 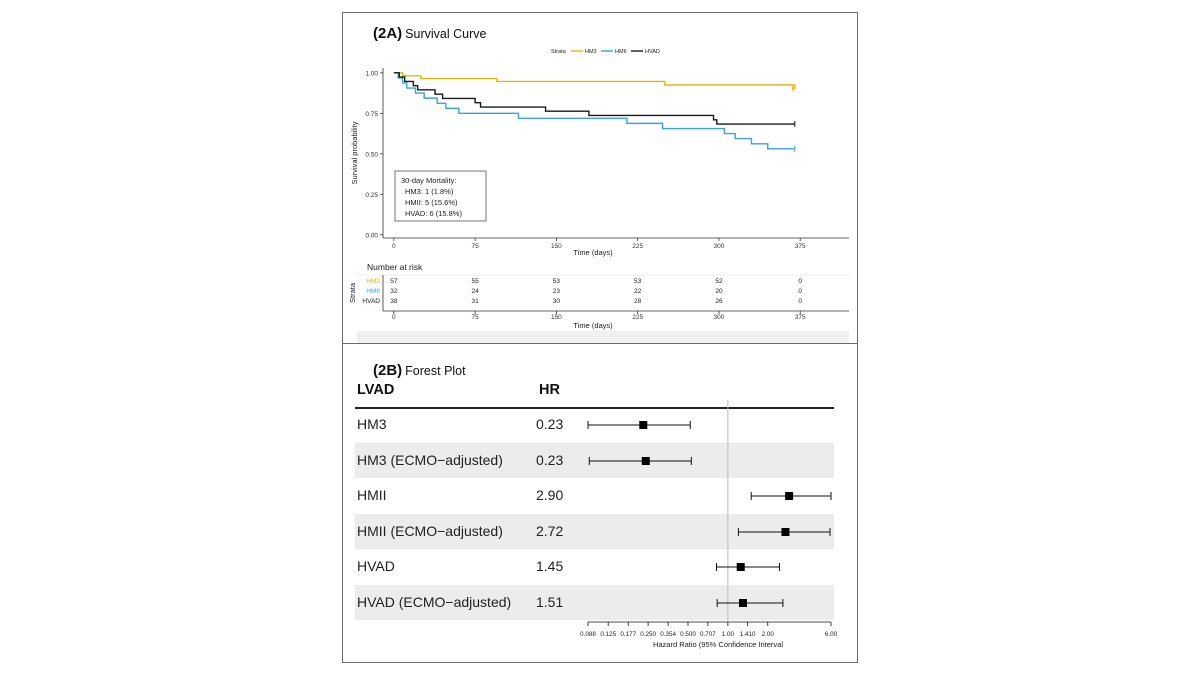 What do you see at coordinates (719, 301) in the screenshot?
I see `risk-count: 26` at bounding box center [719, 301].